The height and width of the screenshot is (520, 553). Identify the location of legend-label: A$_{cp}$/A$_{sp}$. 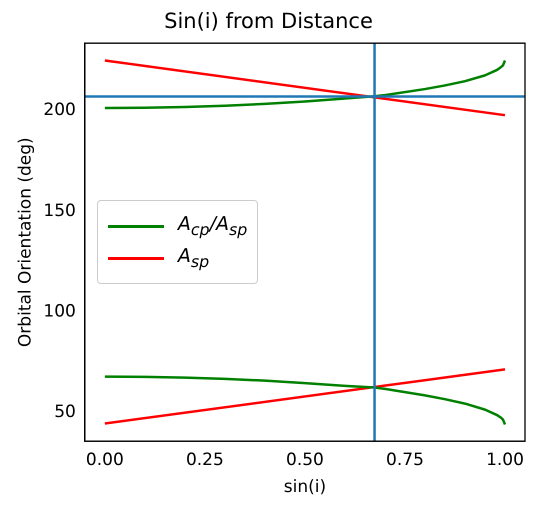
(213, 226).